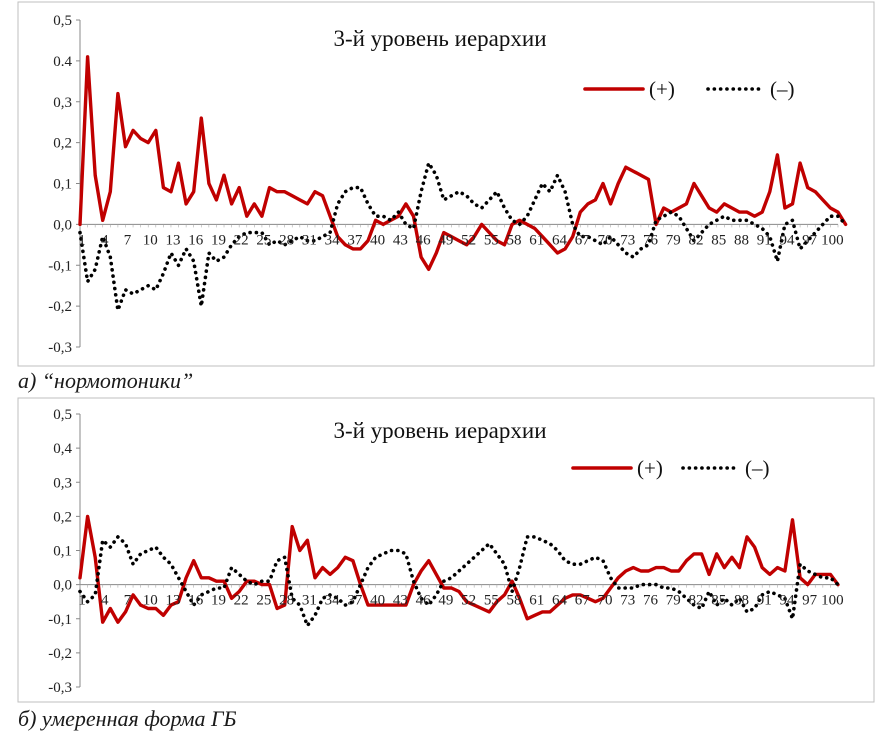 The image size is (876, 752). Describe the element at coordinates (810, 601) in the screenshot. I see `chart-b-x-tick-label: 97` at that location.